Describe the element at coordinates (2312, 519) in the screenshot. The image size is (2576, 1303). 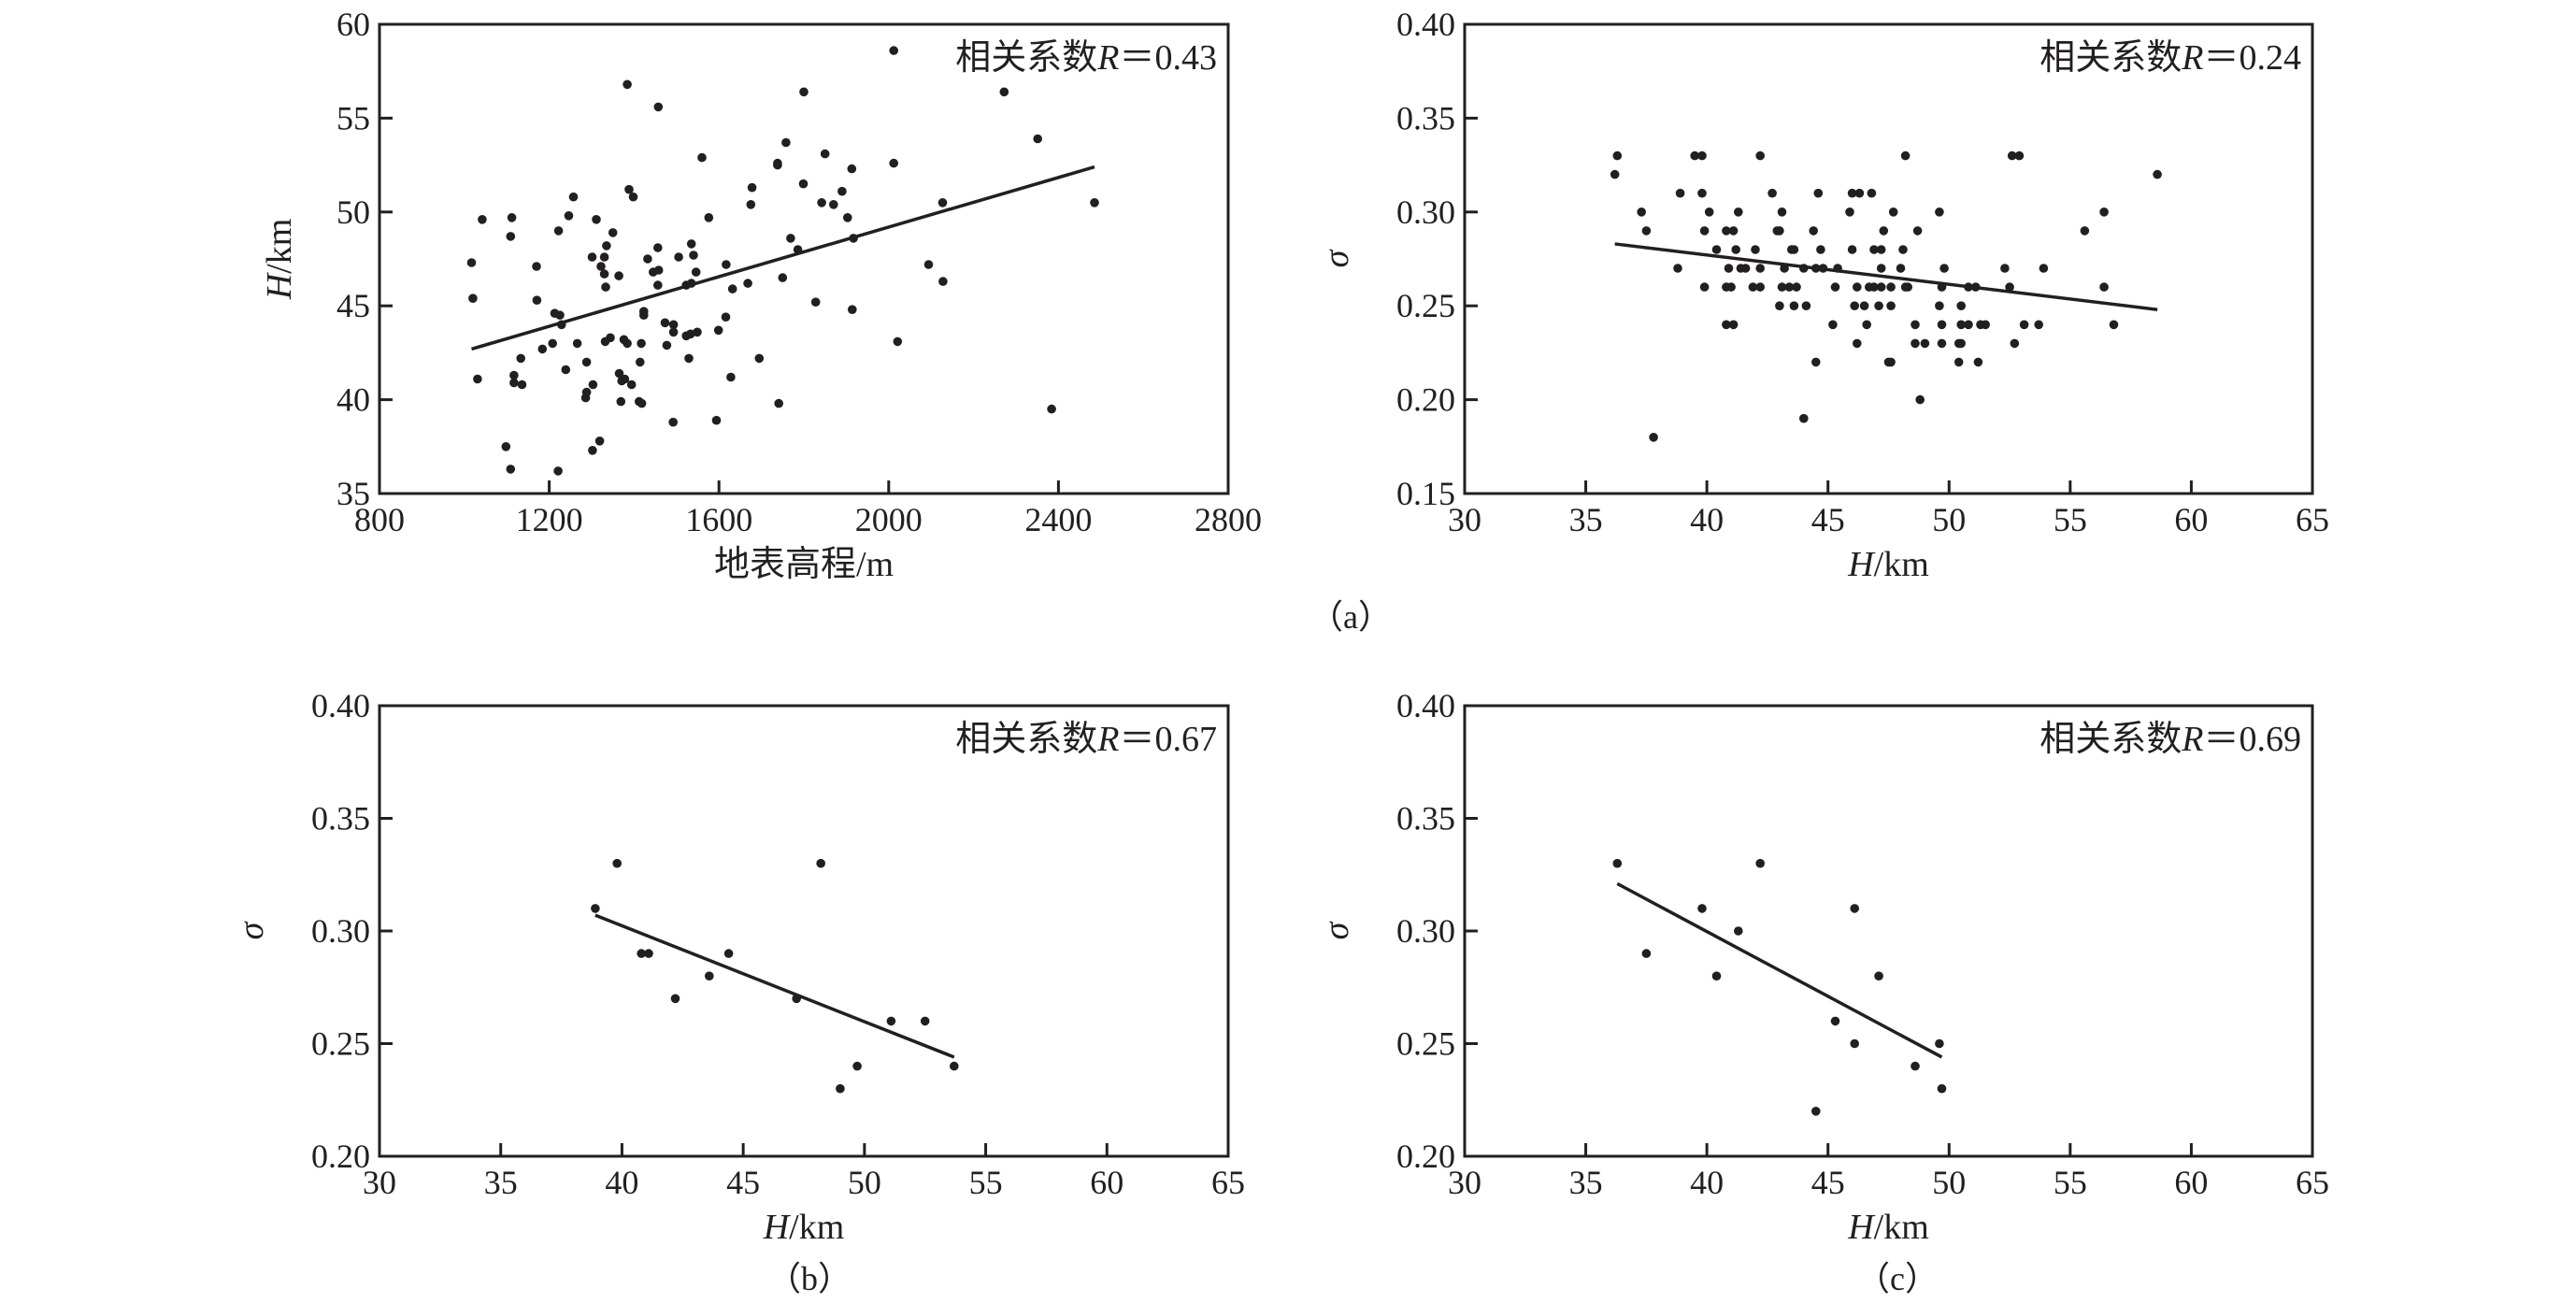
I see `x-tick-label: 65` at that location.